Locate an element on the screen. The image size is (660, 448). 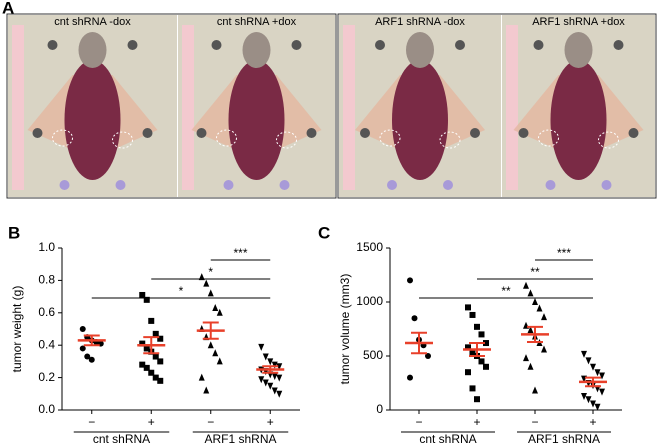
photo-caption: cnt shRNA +dox is located at coordinates (257, 22).